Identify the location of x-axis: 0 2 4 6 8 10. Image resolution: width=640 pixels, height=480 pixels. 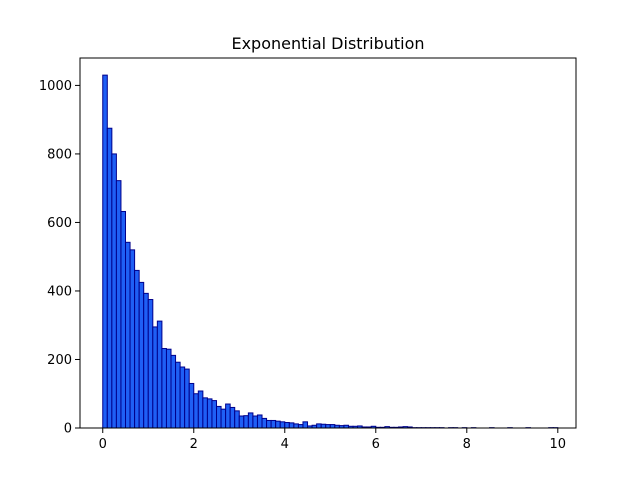
(332, 440).